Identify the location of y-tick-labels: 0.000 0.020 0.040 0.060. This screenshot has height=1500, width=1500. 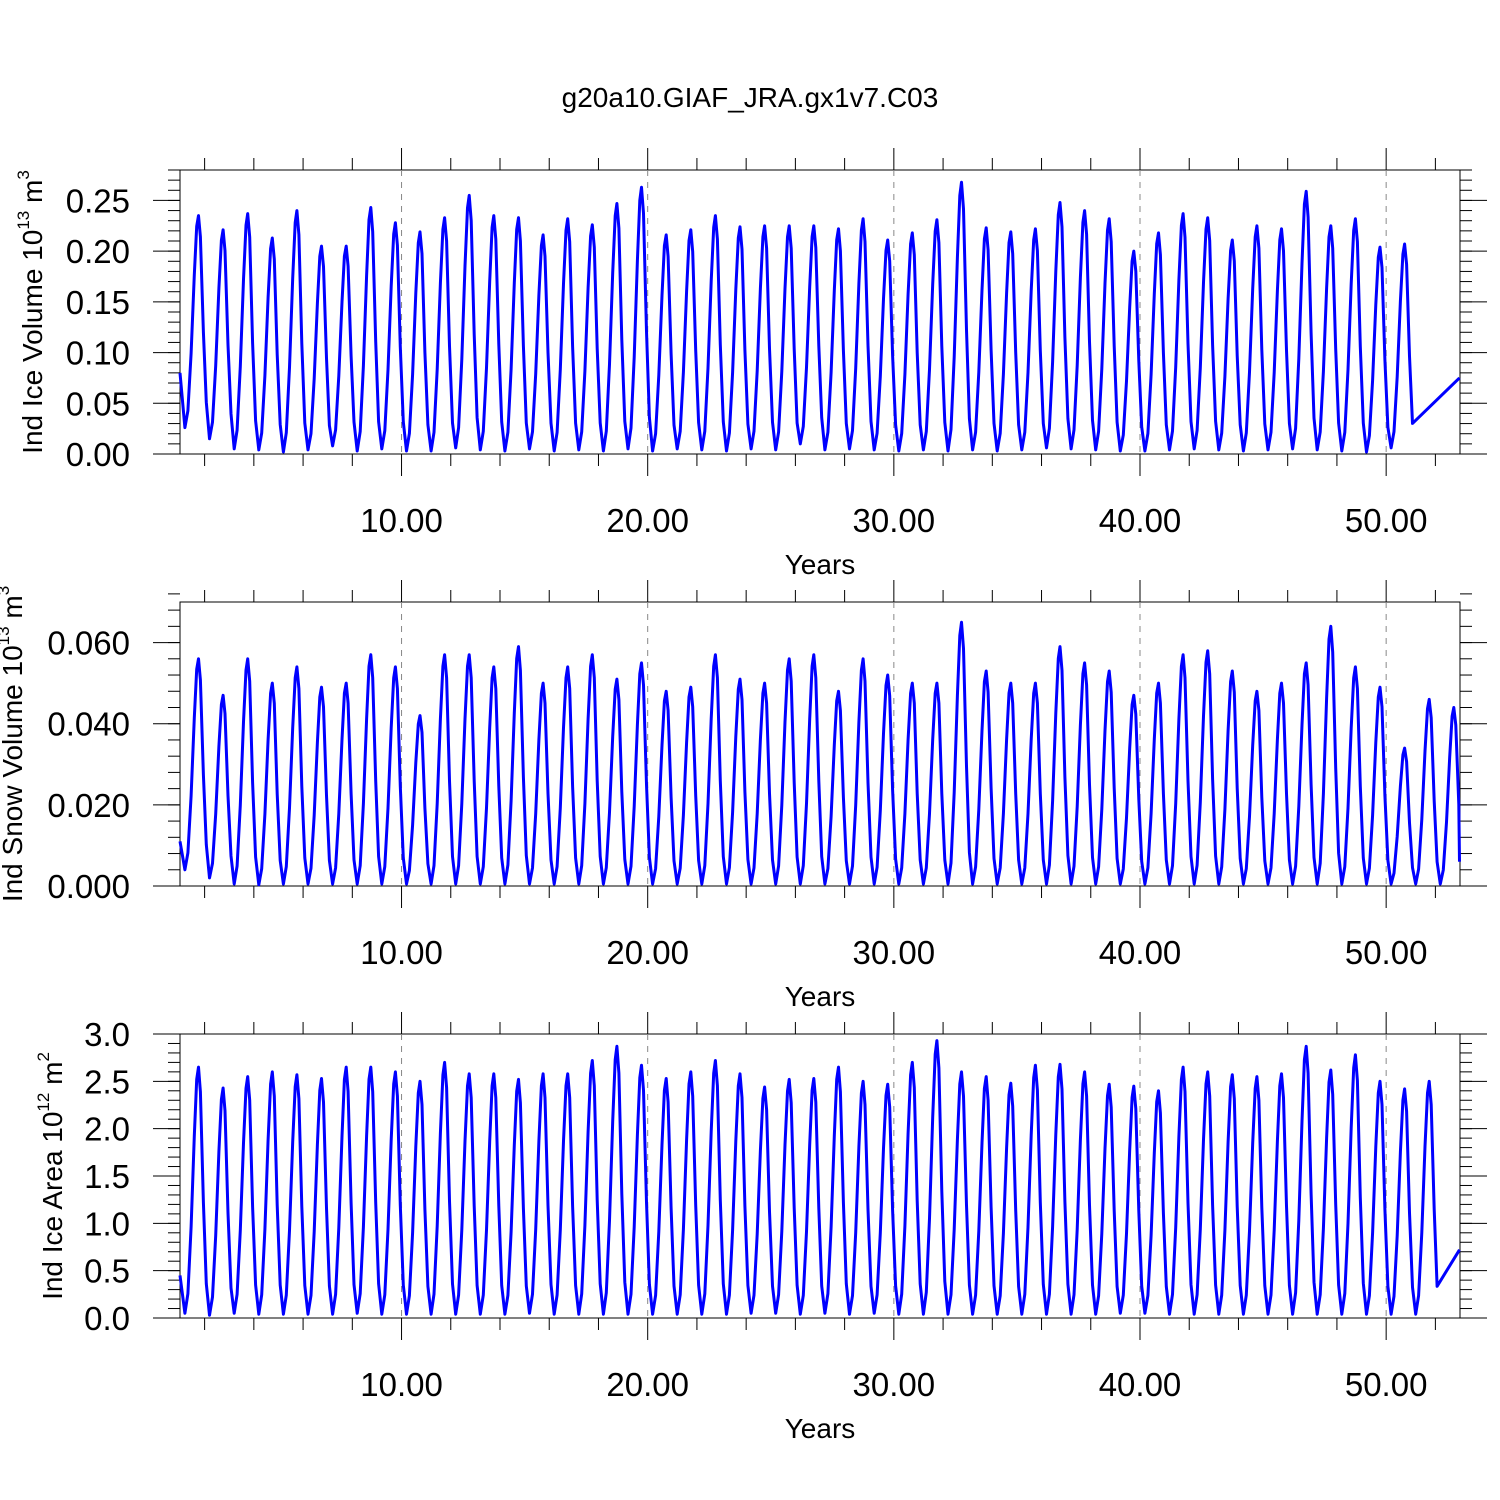
(88, 765).